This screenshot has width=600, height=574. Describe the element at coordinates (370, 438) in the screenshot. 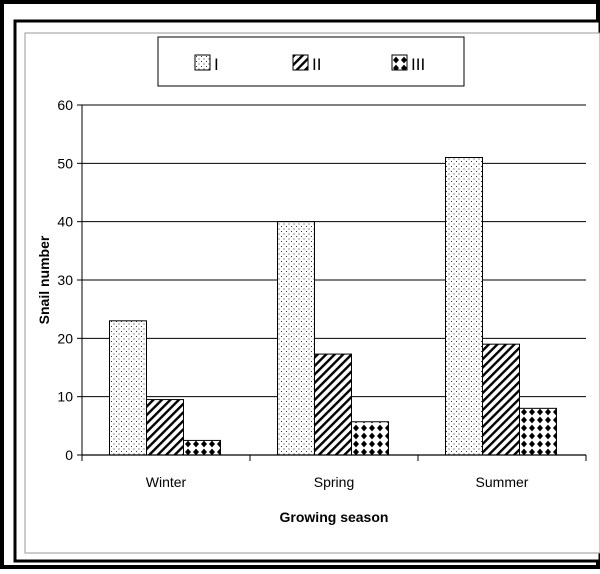

I see `bar-III-spring` at that location.